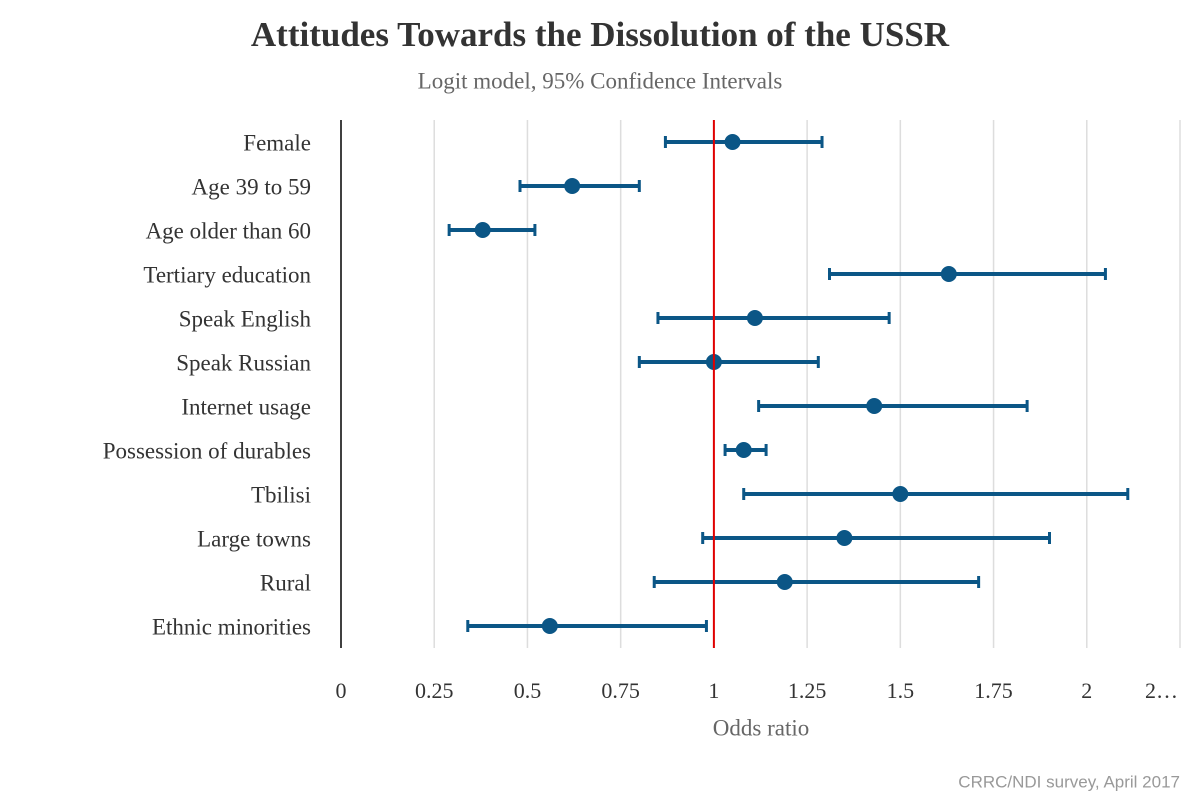 The height and width of the screenshot is (800, 1200). I want to click on y-tick-label: Age older than 60, so click(228, 230).